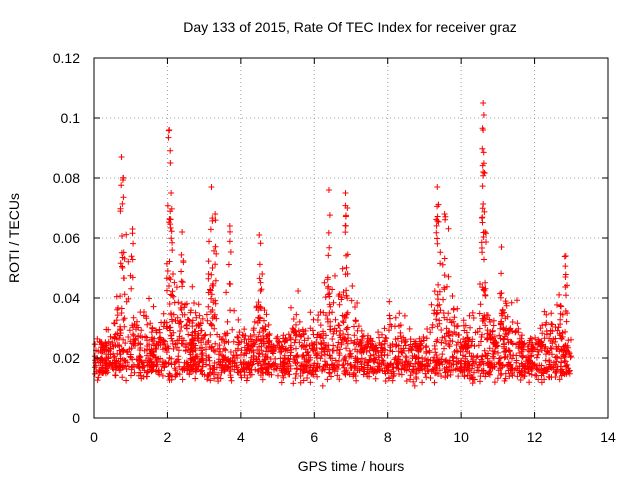 The image size is (640, 480). Describe the element at coordinates (66, 58) in the screenshot. I see `y-tick-label: 0.12` at that location.